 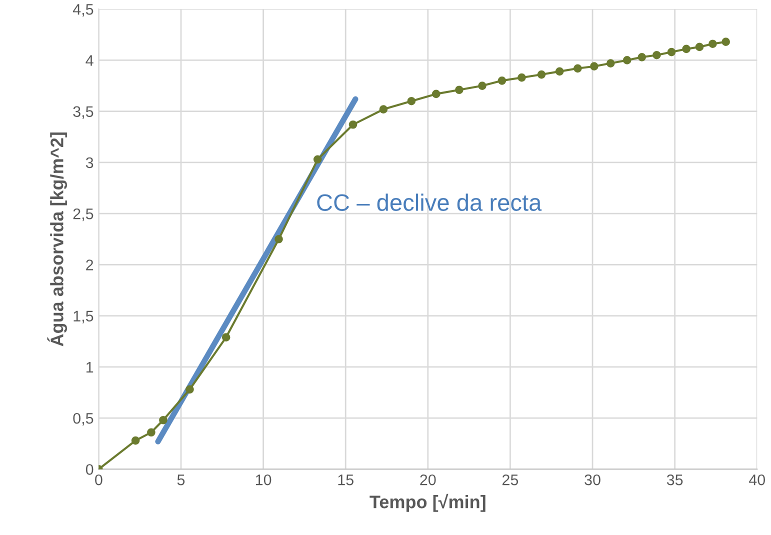 I want to click on y-tick-label: 0, so click(x=90, y=469).